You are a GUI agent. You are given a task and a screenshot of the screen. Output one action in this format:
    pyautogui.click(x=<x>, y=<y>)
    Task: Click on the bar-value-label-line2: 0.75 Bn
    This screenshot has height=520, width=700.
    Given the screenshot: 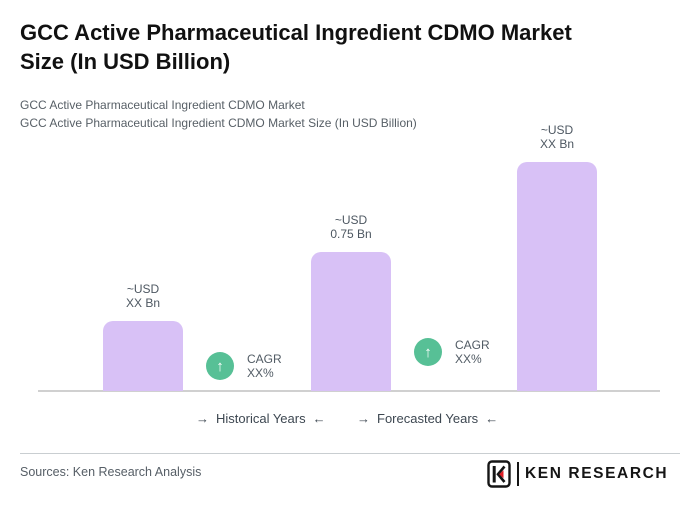 What is the action you would take?
    pyautogui.click(x=351, y=234)
    